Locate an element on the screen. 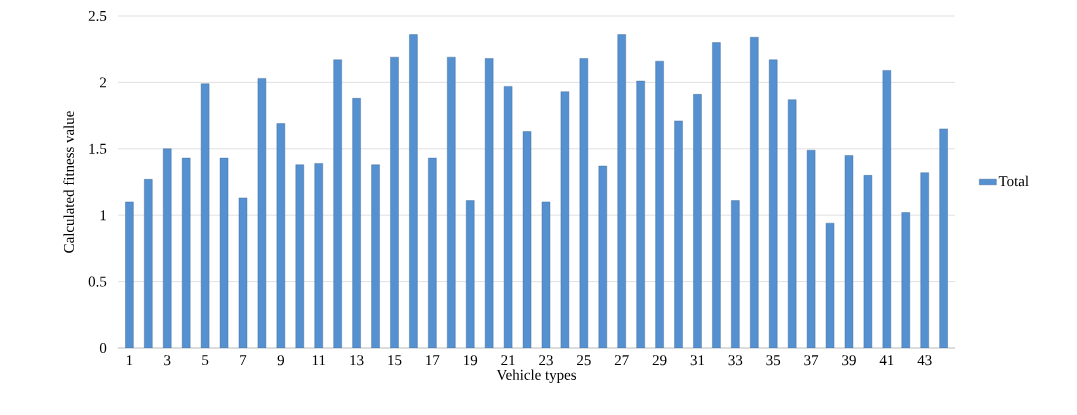  x-tick-label: 31 is located at coordinates (697, 360).